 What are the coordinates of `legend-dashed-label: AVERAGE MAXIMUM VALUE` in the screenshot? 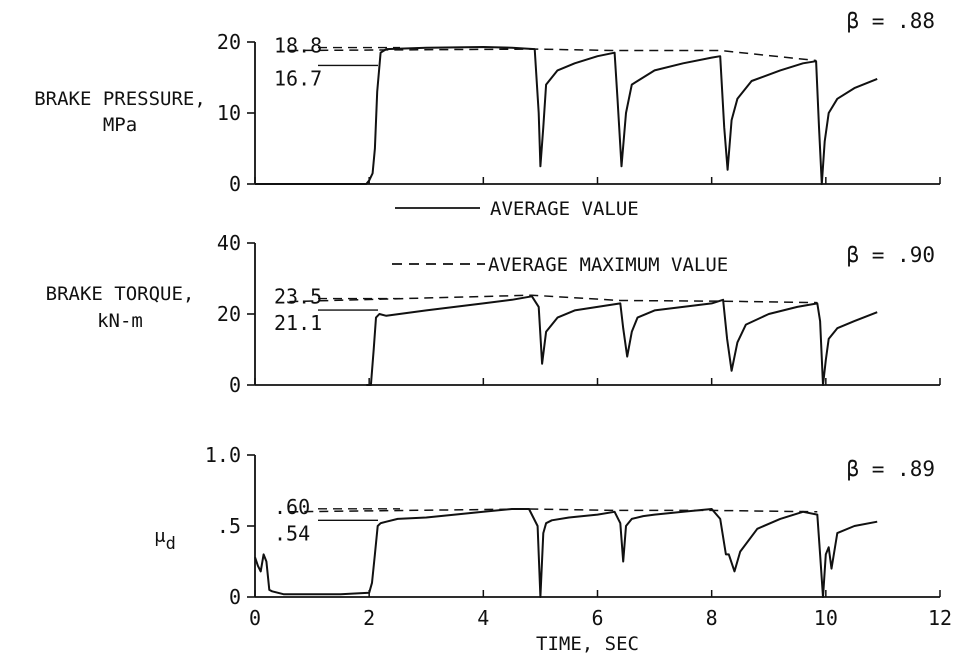 It's located at (608, 265).